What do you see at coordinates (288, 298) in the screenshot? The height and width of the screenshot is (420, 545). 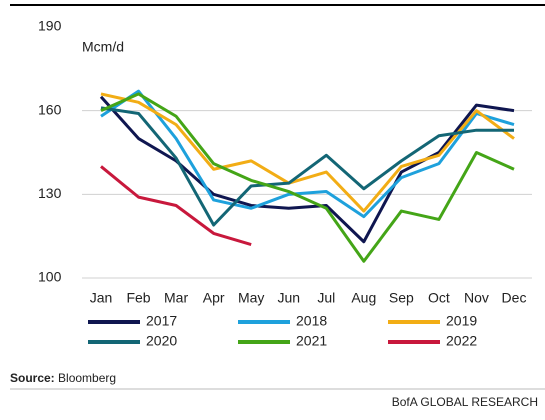 I see `x-tick-label: Jun` at bounding box center [288, 298].